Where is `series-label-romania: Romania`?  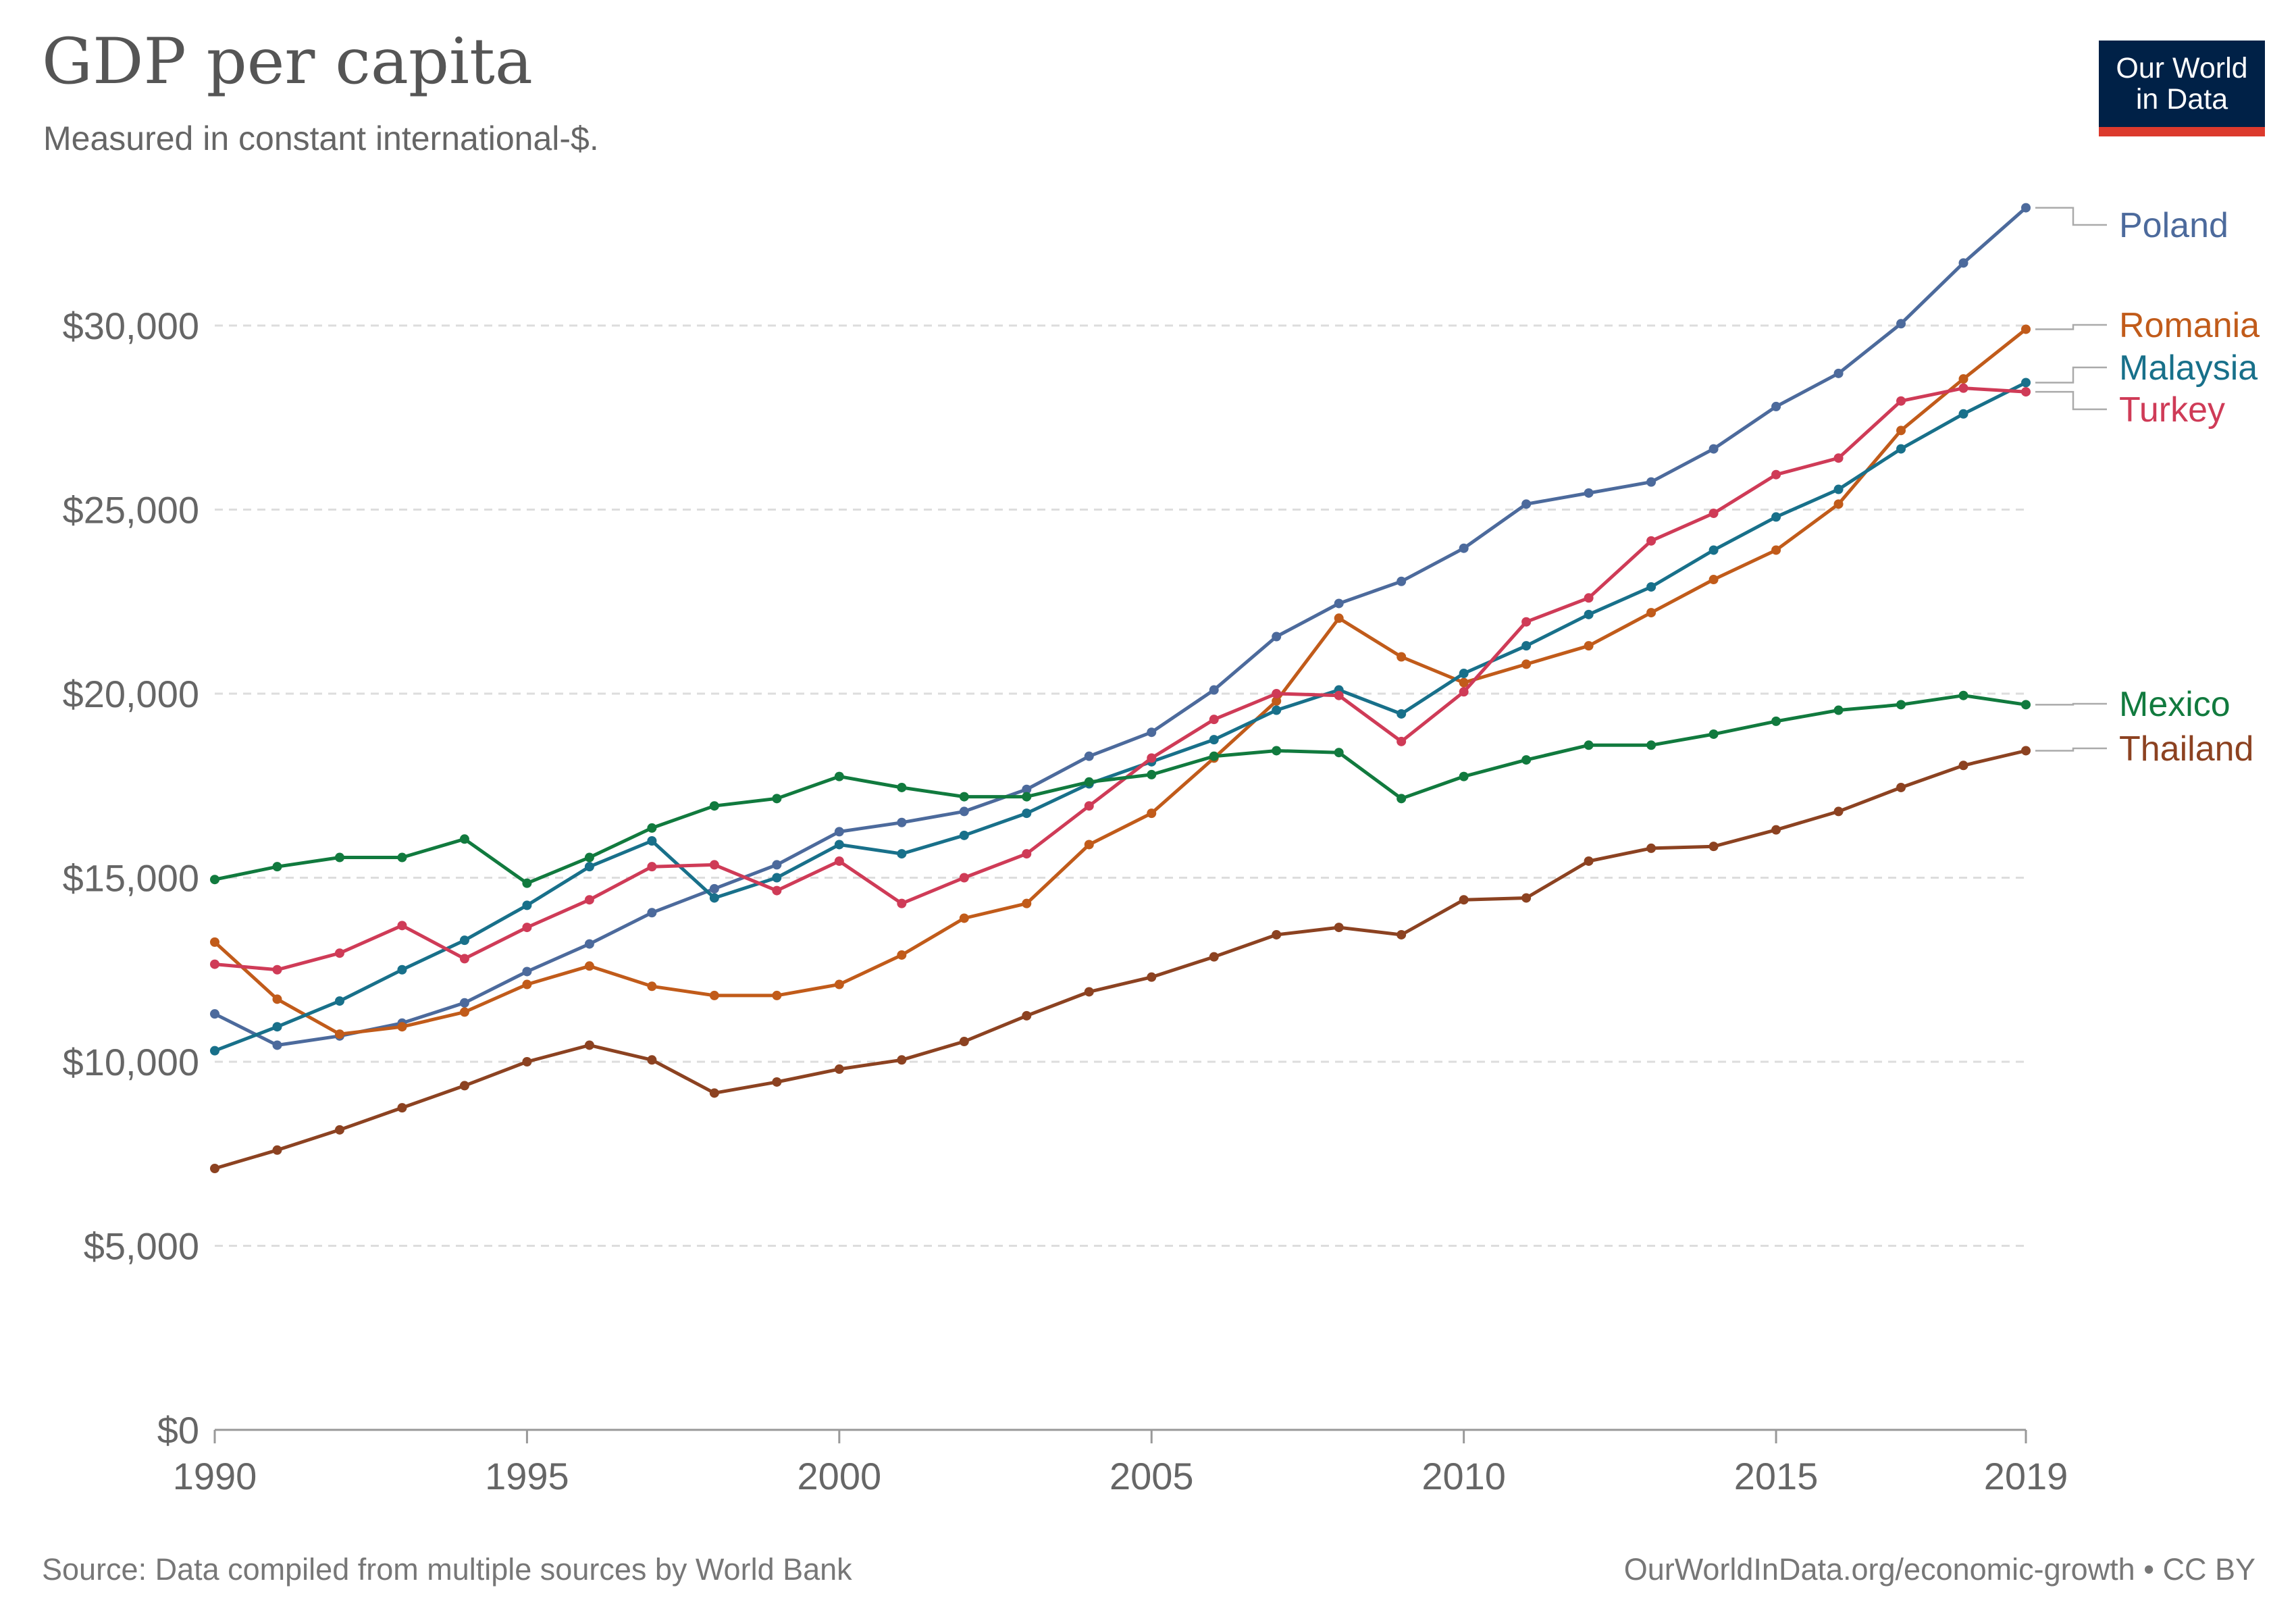
series-label-romania: Romania is located at coordinates (2189, 325).